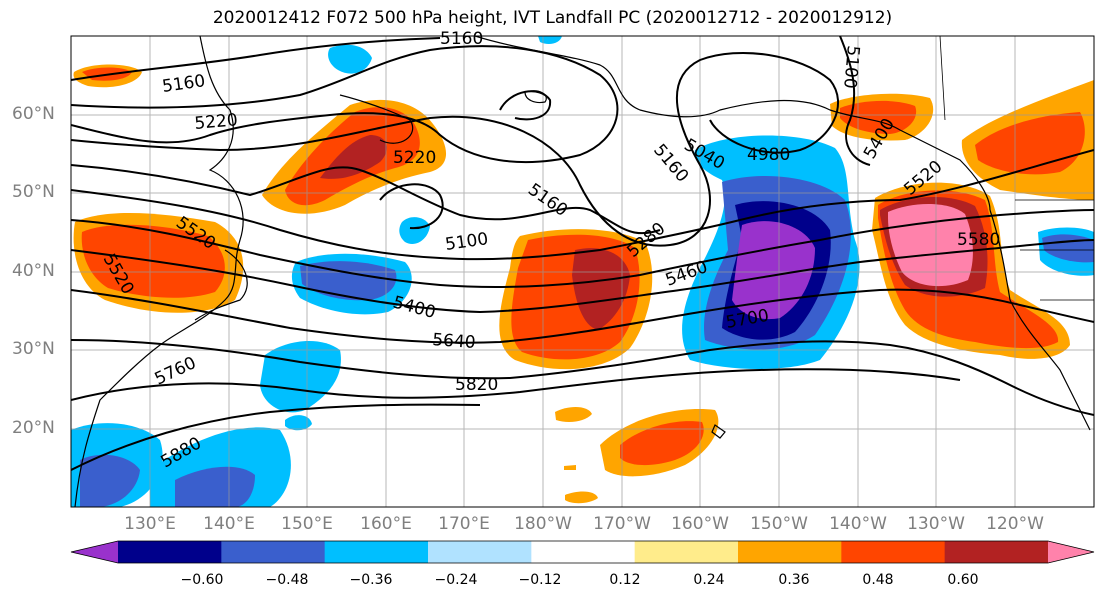 The width and height of the screenshot is (1105, 601). What do you see at coordinates (464, 524) in the screenshot?
I see `lon-label: 170°E` at bounding box center [464, 524].